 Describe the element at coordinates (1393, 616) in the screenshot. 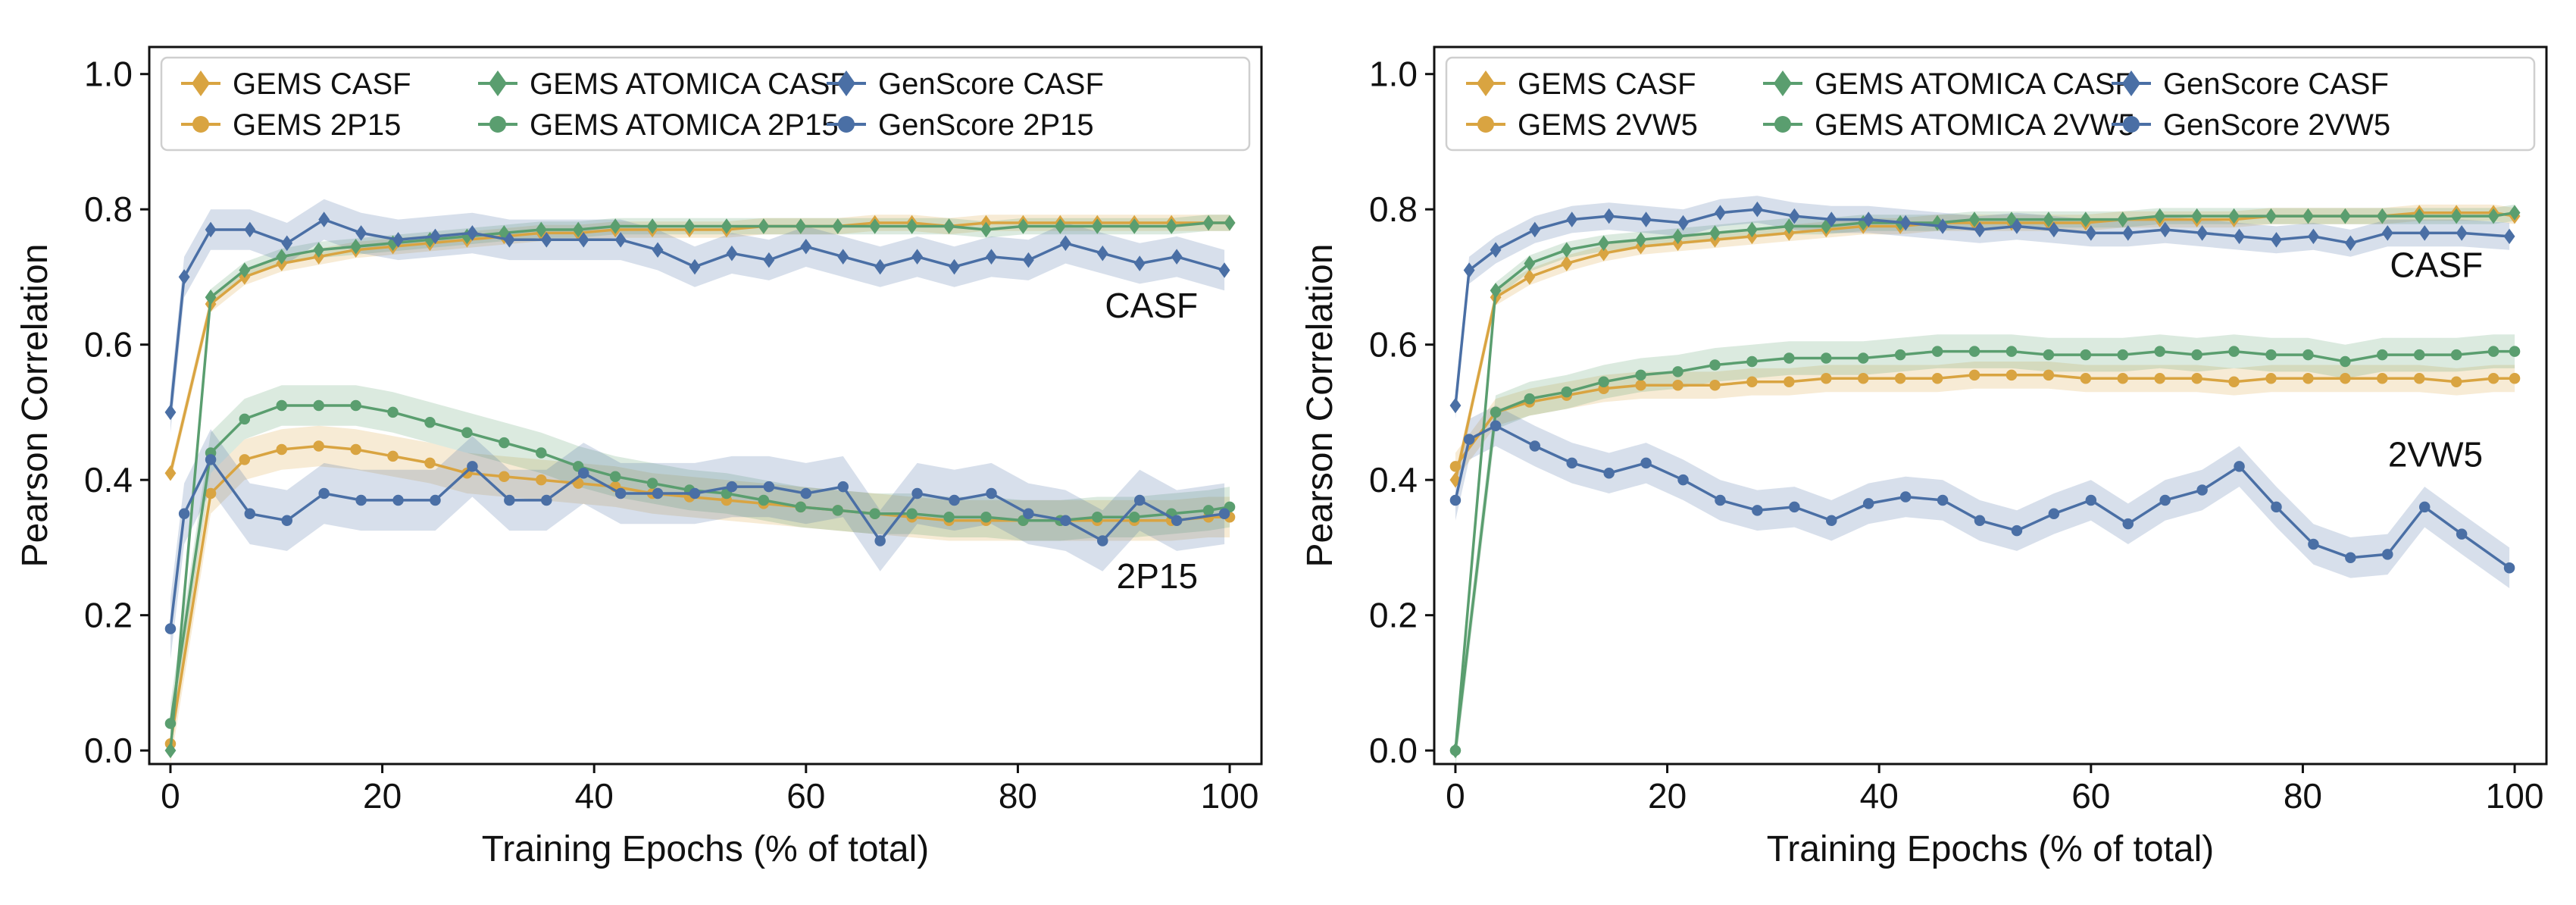

I see `chart1-ytick-label-1: 0.2` at that location.